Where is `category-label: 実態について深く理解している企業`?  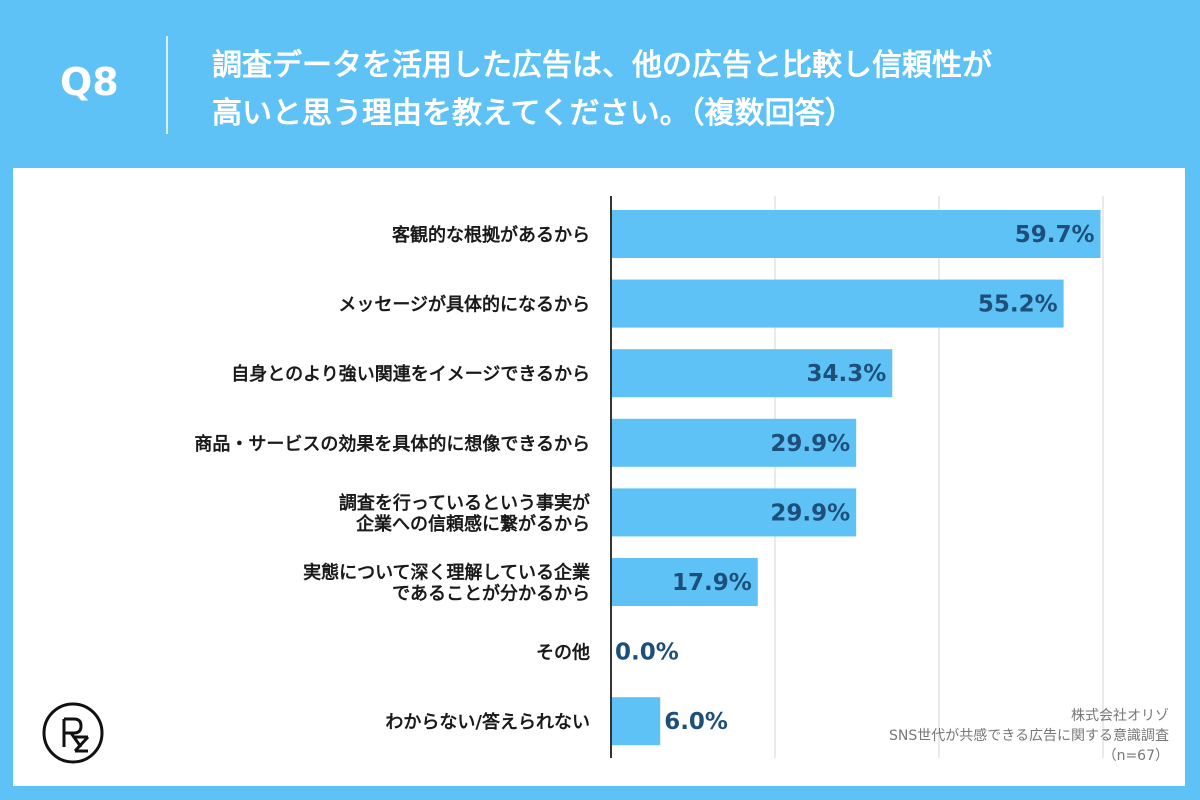
category-label: 実態について深く理解している企業 is located at coordinates (447, 573).